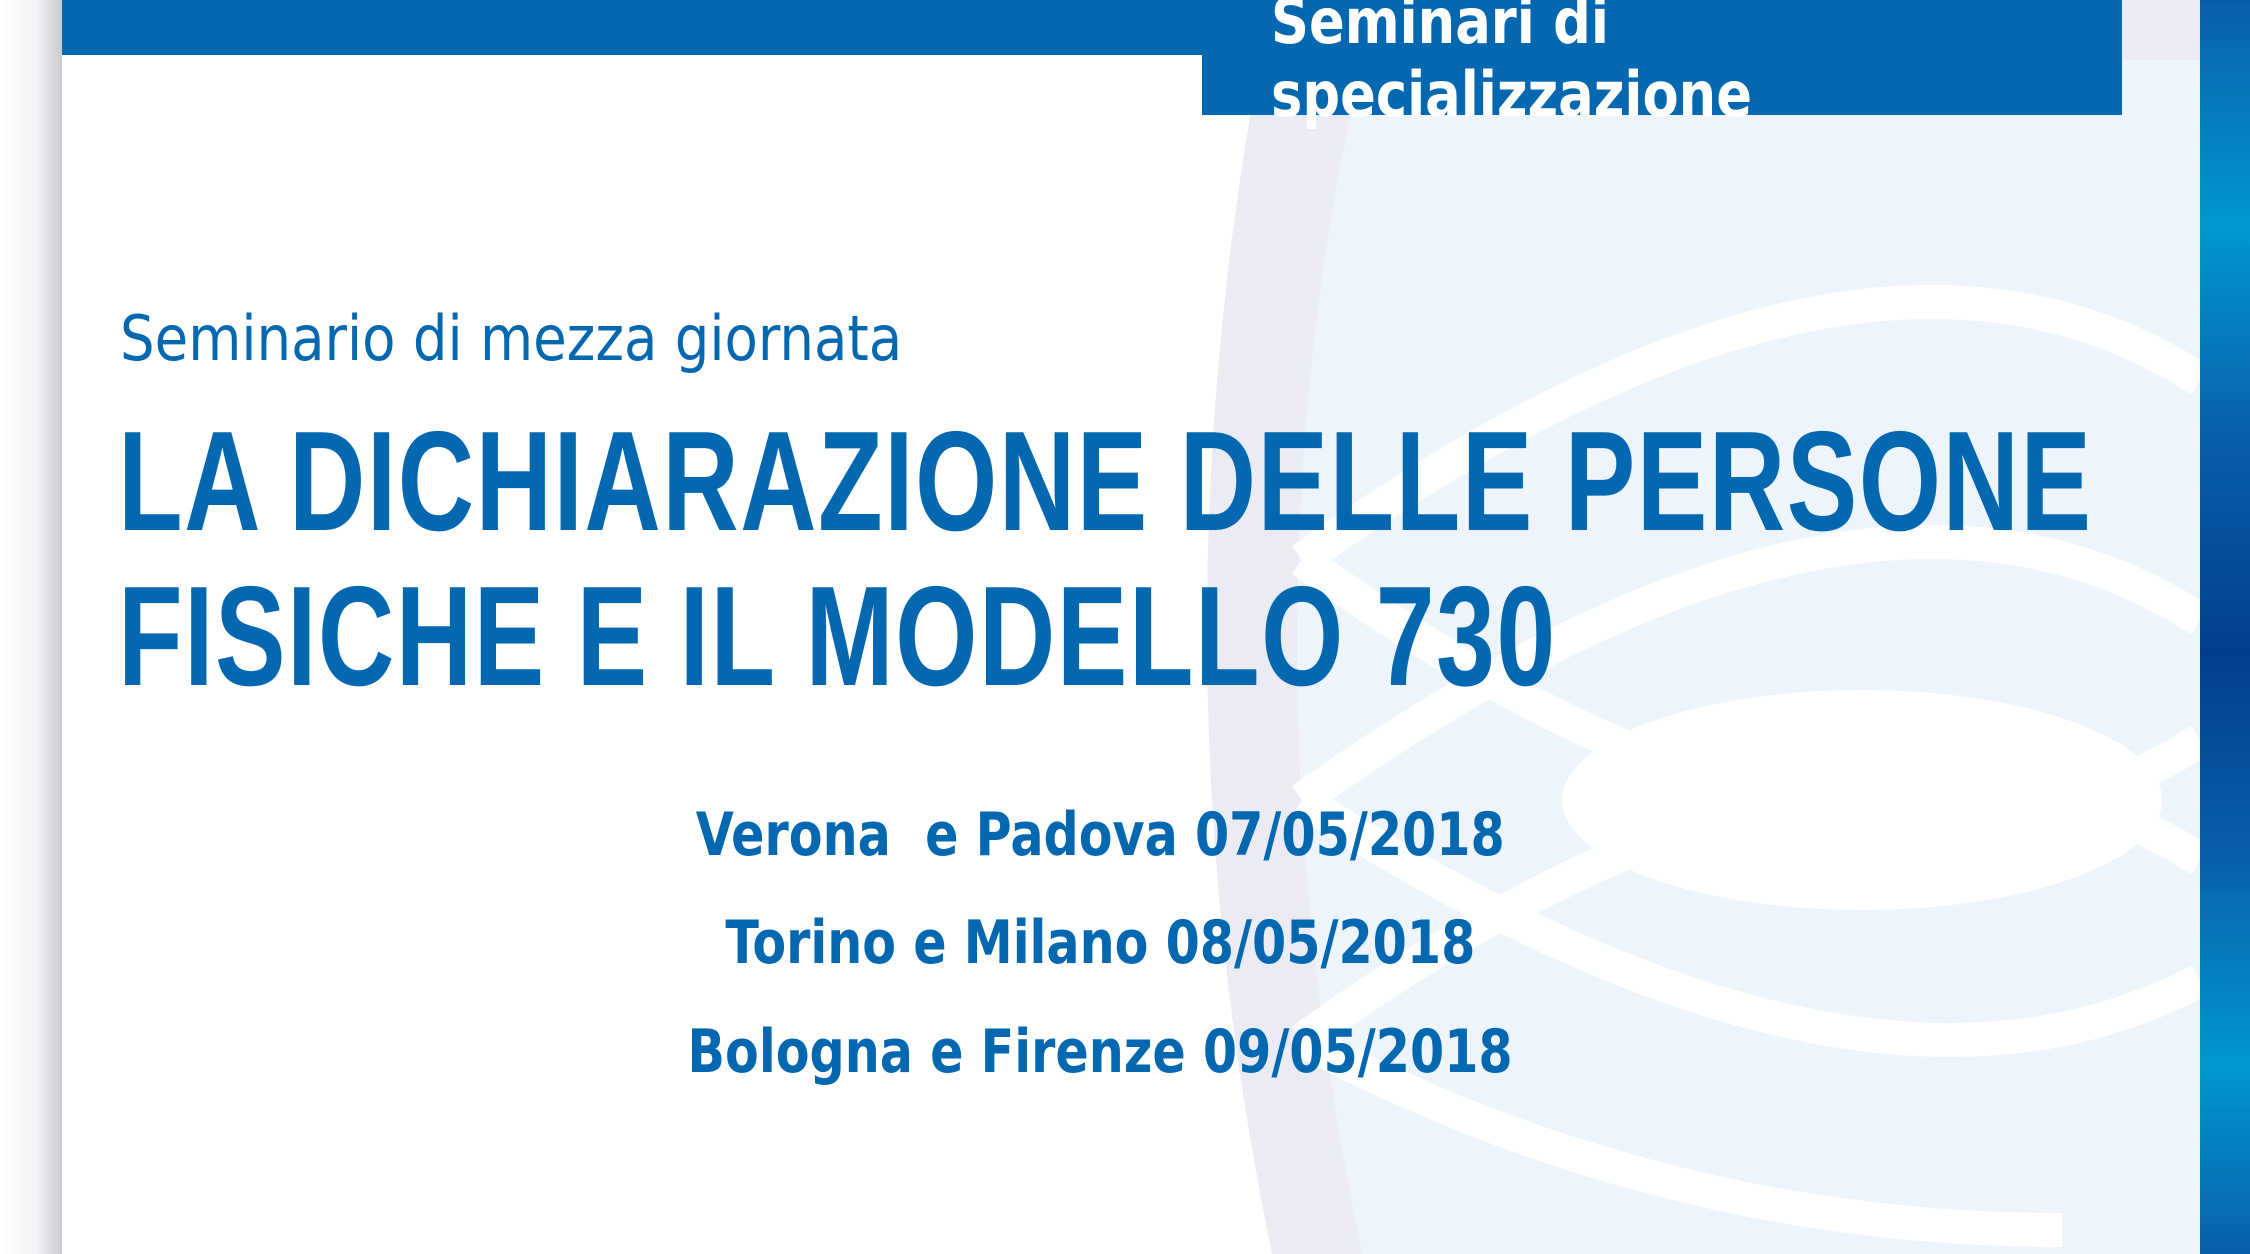 The width and height of the screenshot is (2250, 1254). I want to click on series-label: Seminari di specializzazione, so click(1511, 65).